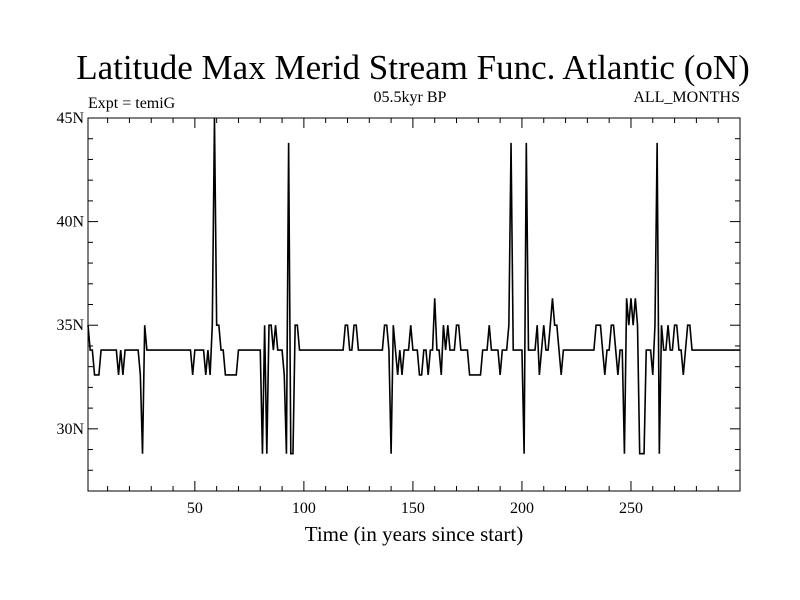 This screenshot has height=600, width=800. I want to click on x-tick-label: 100, so click(304, 508).